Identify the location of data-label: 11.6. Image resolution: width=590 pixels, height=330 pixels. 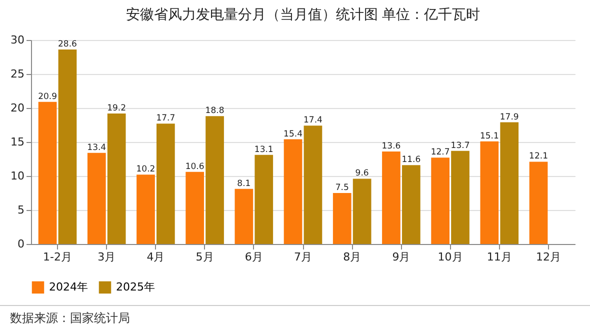
(411, 160).